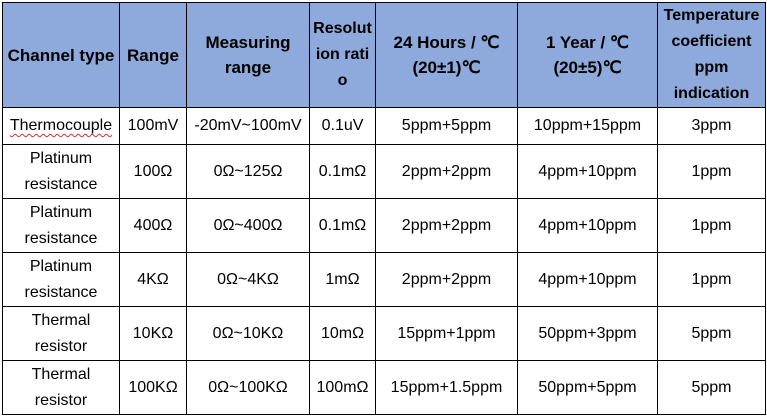 Image resolution: width=767 pixels, height=416 pixels. Describe the element at coordinates (587, 387) in the screenshot. I see `cell-1-year: 50ppm+5ppm` at that location.